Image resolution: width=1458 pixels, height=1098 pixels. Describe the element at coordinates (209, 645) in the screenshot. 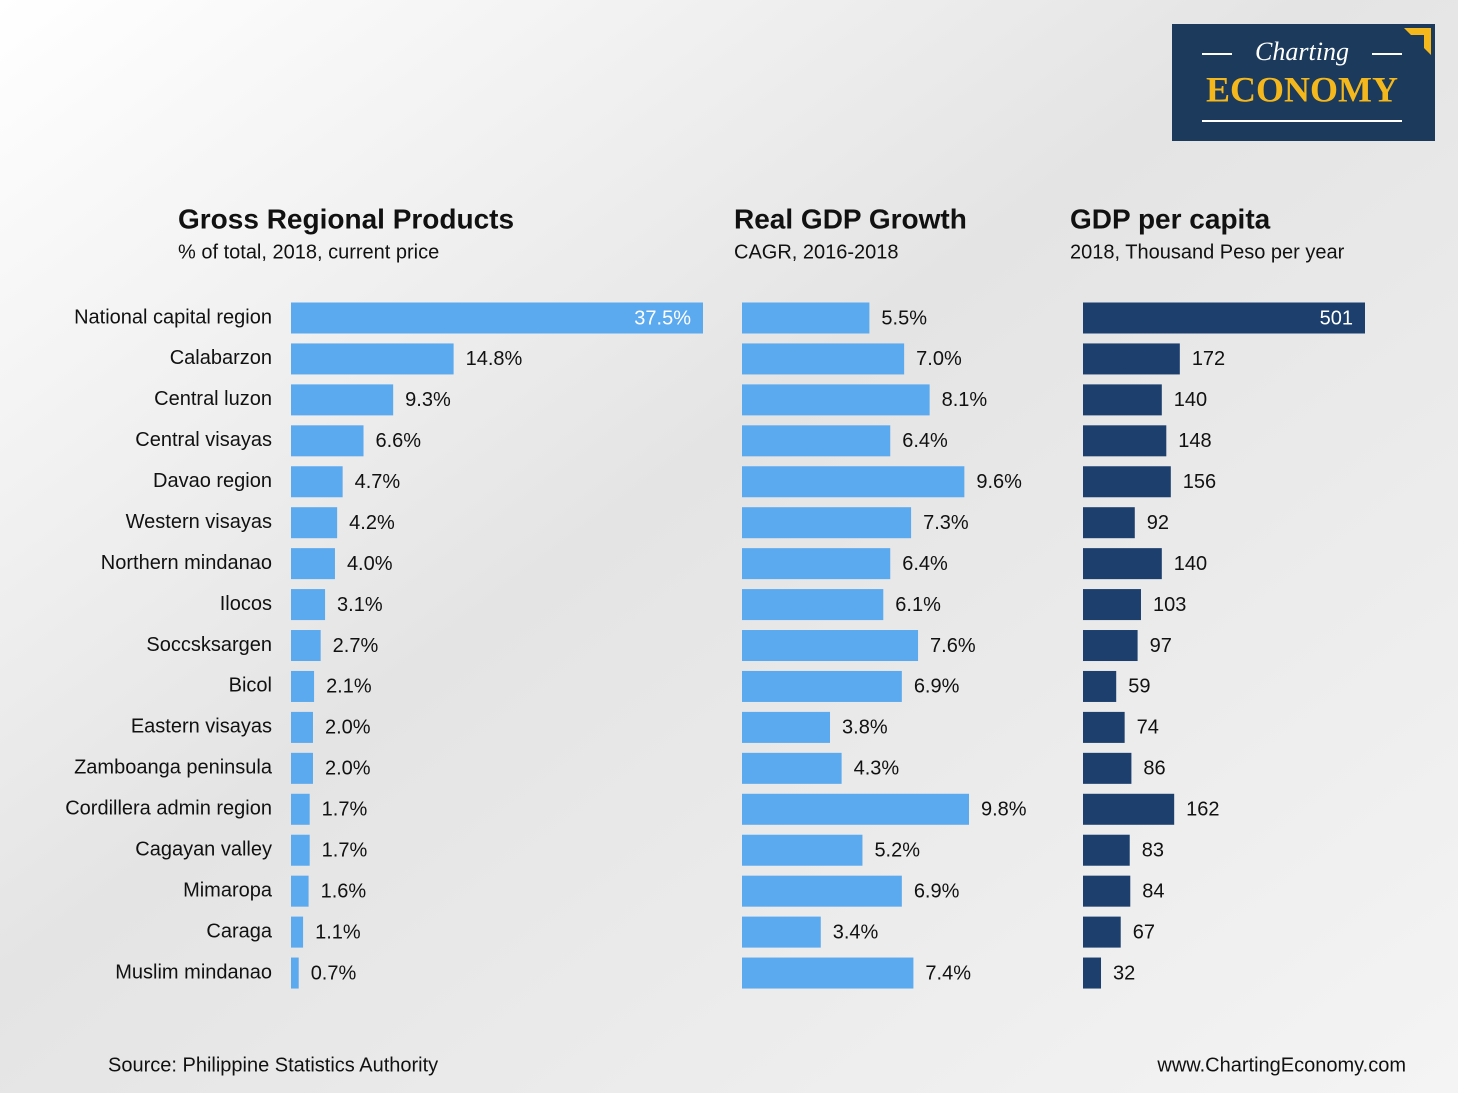

I see `category-label: Soccsksargen` at that location.